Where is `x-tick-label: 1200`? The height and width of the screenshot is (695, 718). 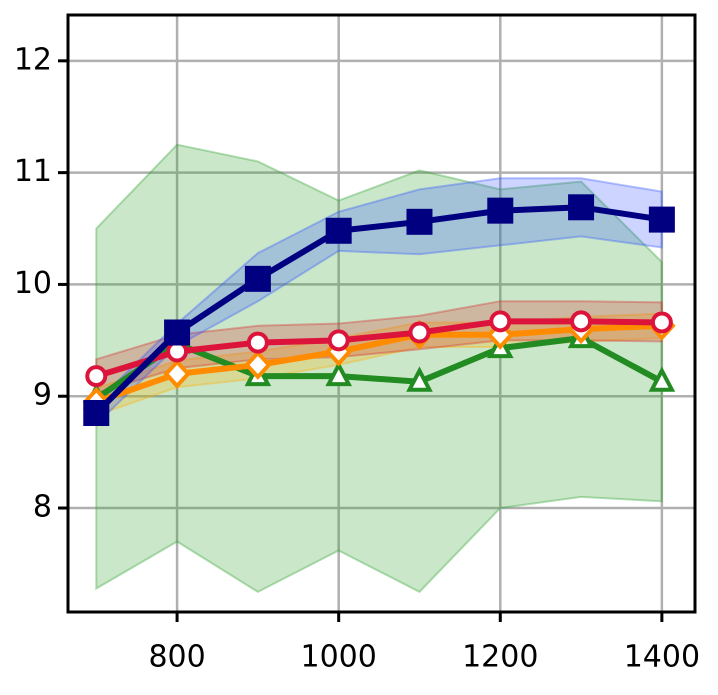 x-tick-label: 1200 is located at coordinates (500, 657).